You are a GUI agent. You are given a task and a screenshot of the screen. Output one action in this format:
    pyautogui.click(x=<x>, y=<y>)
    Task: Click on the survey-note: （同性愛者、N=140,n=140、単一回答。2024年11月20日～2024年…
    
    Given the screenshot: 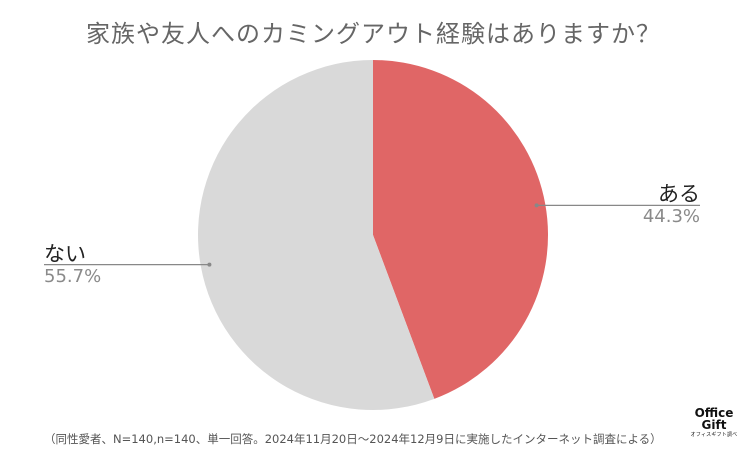 What is the action you would take?
    pyautogui.click(x=353, y=439)
    